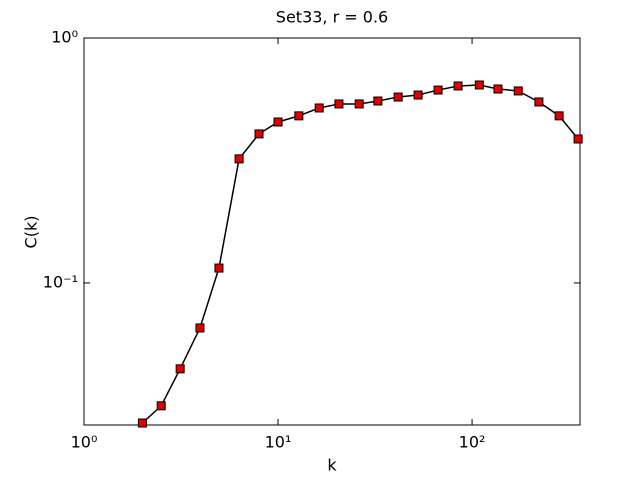  I want to click on x-tick-label: 10², so click(472, 442).